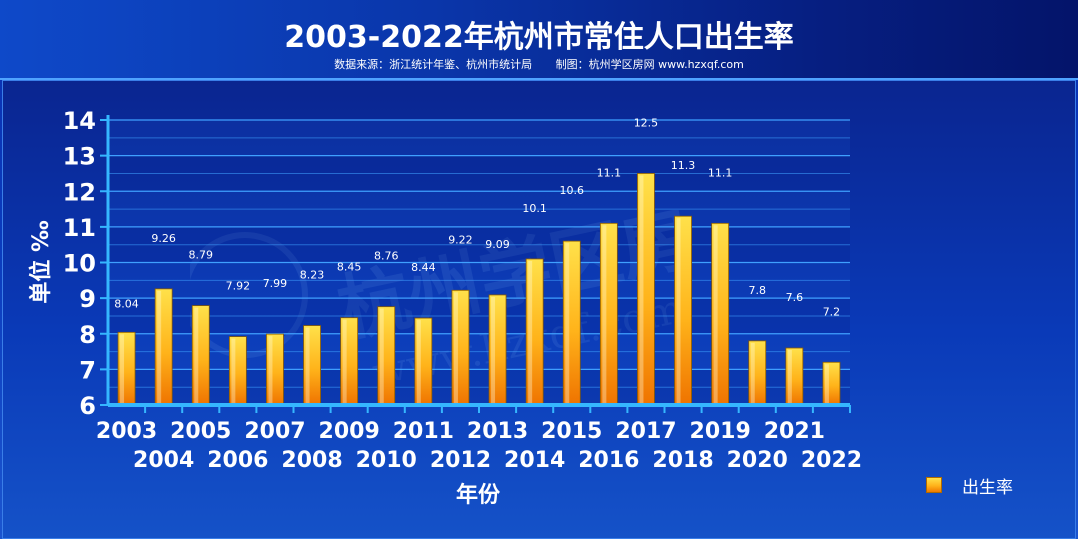 The height and width of the screenshot is (539, 1078). I want to click on data-label: 9.09, so click(497, 244).